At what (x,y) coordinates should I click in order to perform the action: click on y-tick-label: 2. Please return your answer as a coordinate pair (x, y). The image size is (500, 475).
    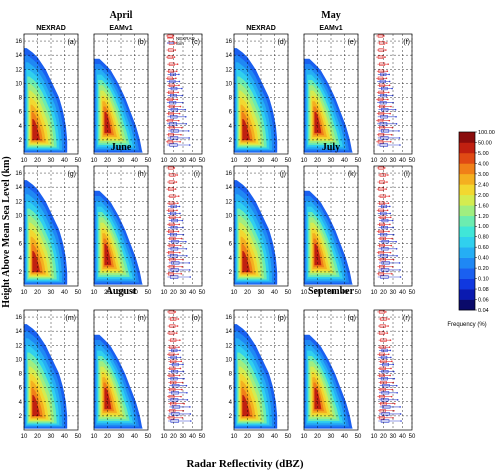
    Looking at the image, I should click on (231, 273).